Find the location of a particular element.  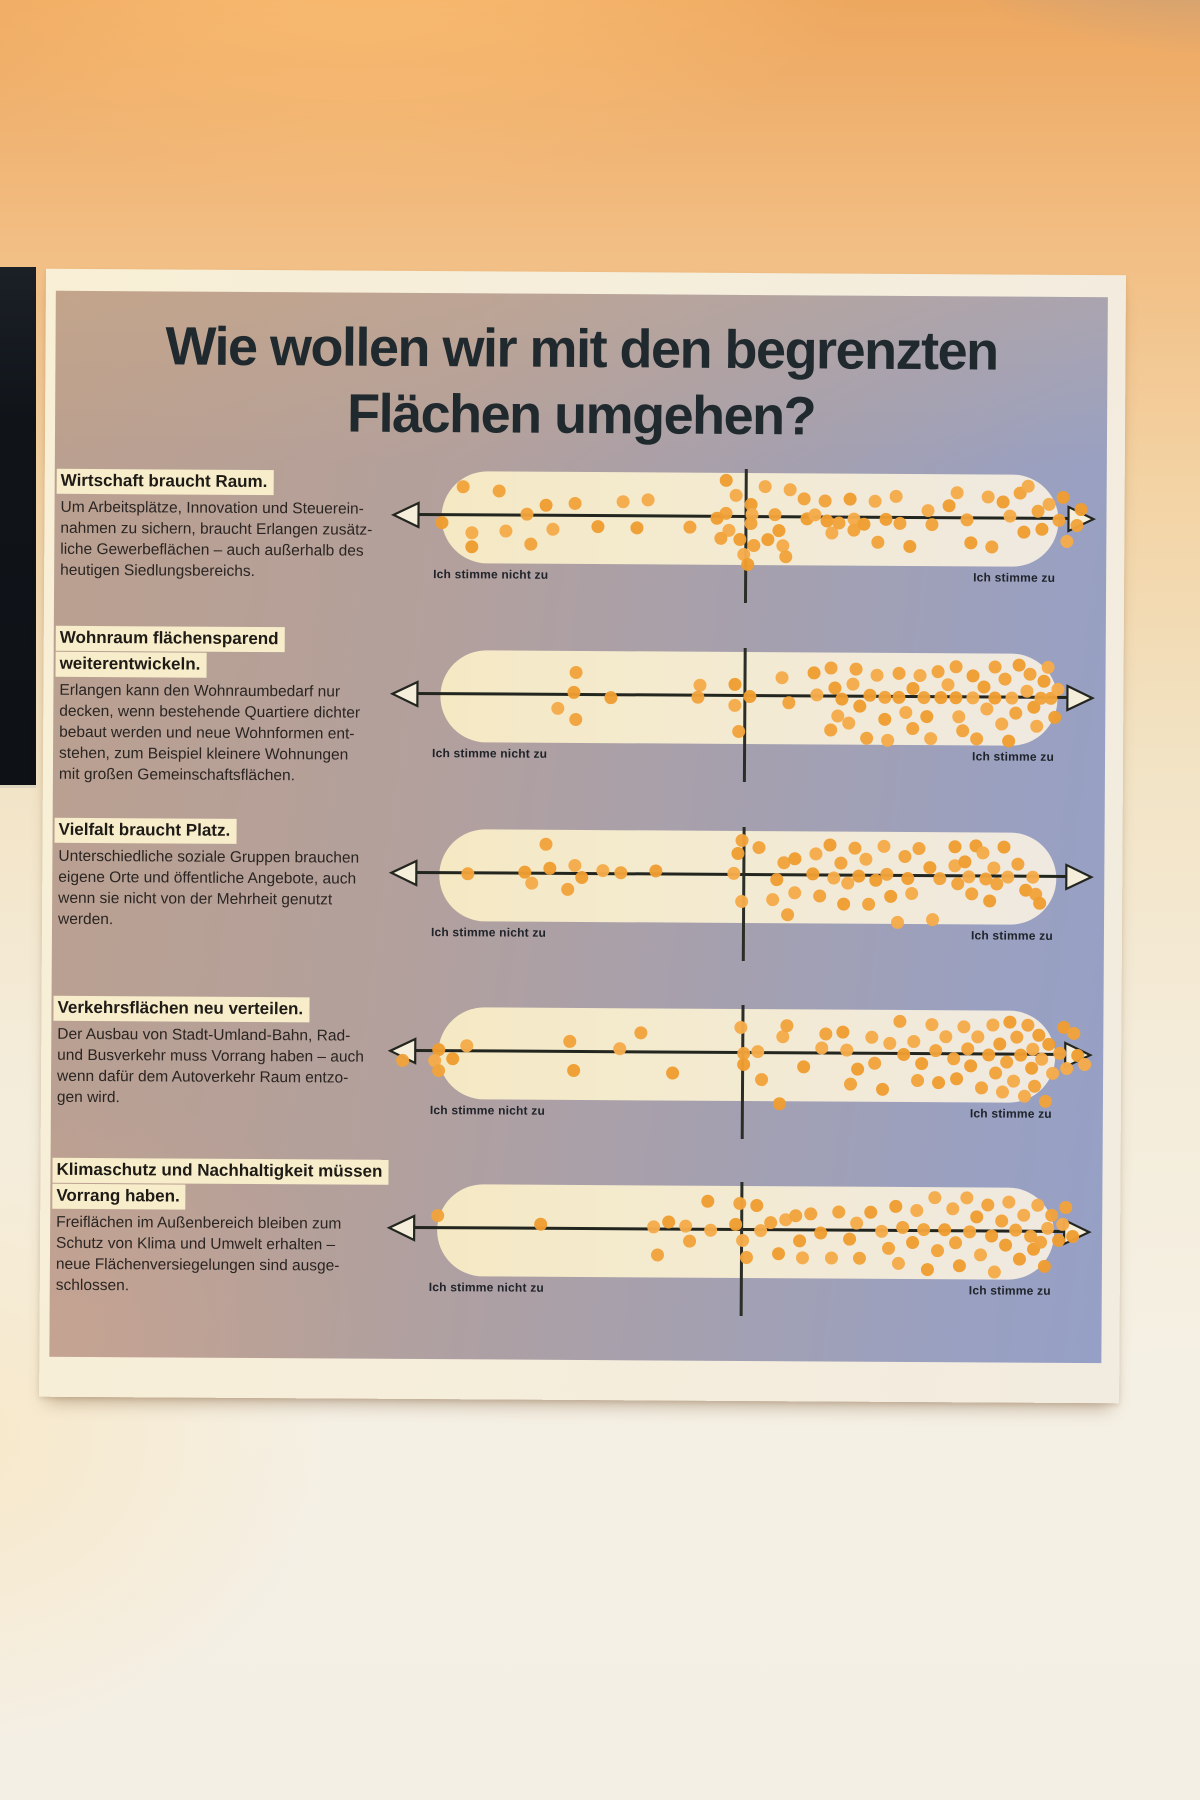

poster-title-line-1: Wie wollen wir mit den begrenzten is located at coordinates (581, 349).